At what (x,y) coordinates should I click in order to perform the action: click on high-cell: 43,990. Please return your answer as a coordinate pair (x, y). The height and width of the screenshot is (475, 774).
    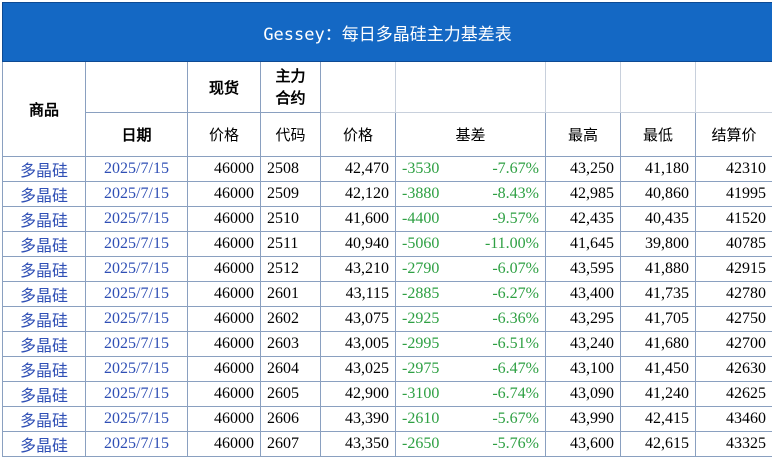
    Looking at the image, I should click on (583, 419).